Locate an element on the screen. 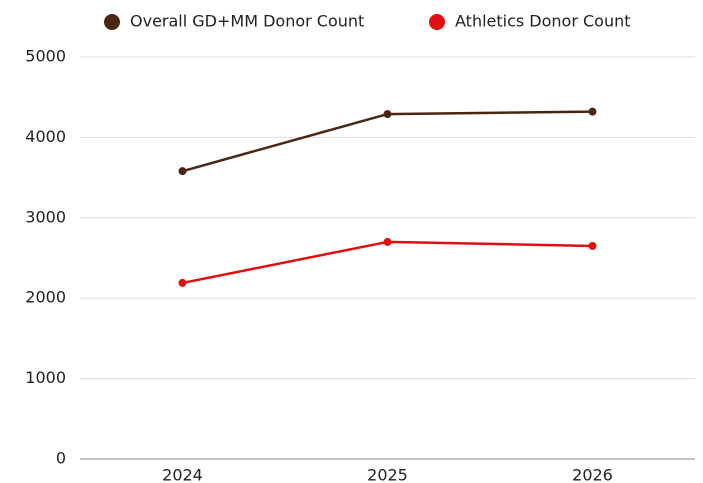 The image size is (703, 483). x-tick-label: 2025 is located at coordinates (387, 474).